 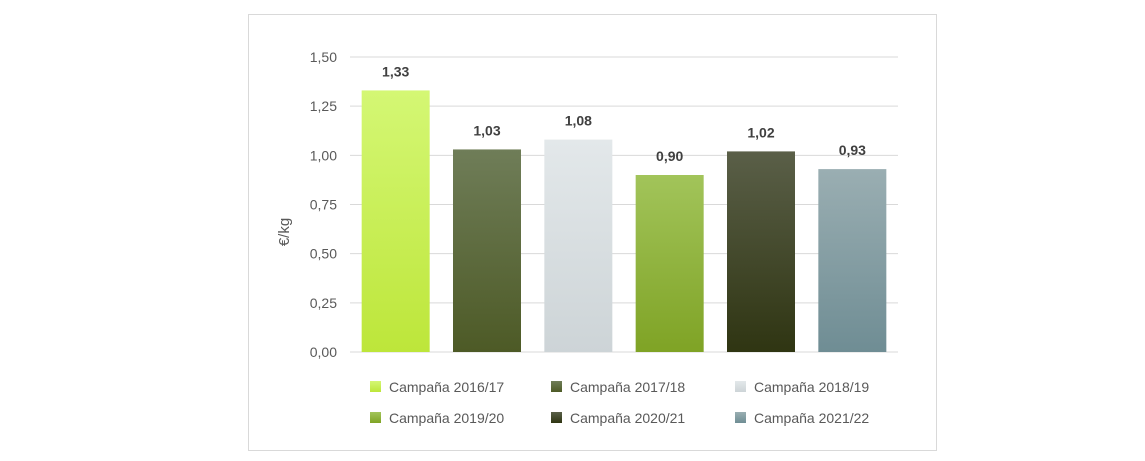 What do you see at coordinates (811, 387) in the screenshot?
I see `legend-label: Campaña 2018/19` at bounding box center [811, 387].